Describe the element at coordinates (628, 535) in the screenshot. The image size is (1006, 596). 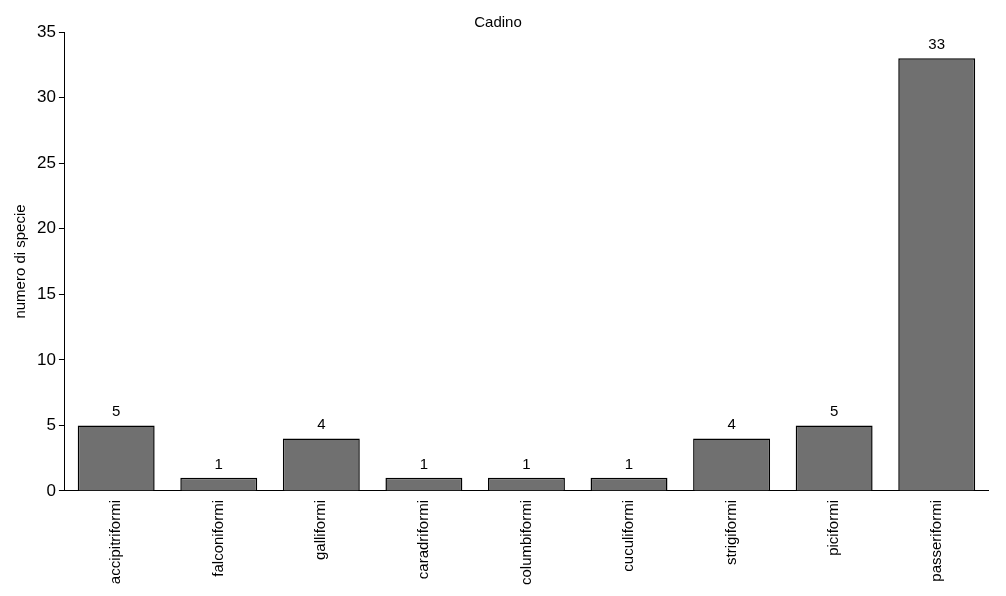
I see `x-tick-label: cuculiformi` at that location.